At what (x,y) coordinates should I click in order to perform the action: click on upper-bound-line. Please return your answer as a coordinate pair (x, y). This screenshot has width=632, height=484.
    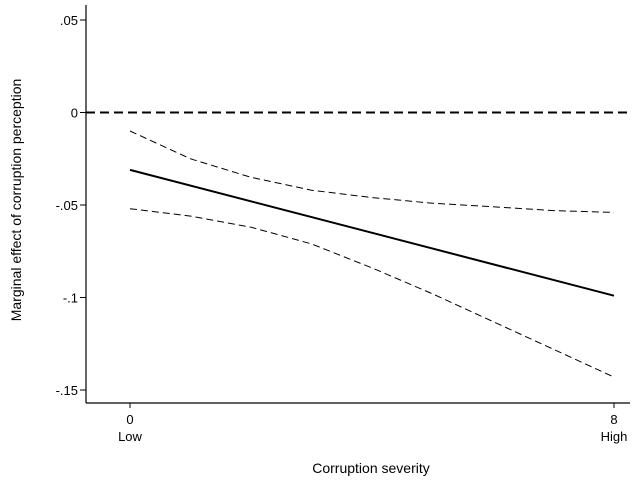
    Looking at the image, I should click on (372, 171).